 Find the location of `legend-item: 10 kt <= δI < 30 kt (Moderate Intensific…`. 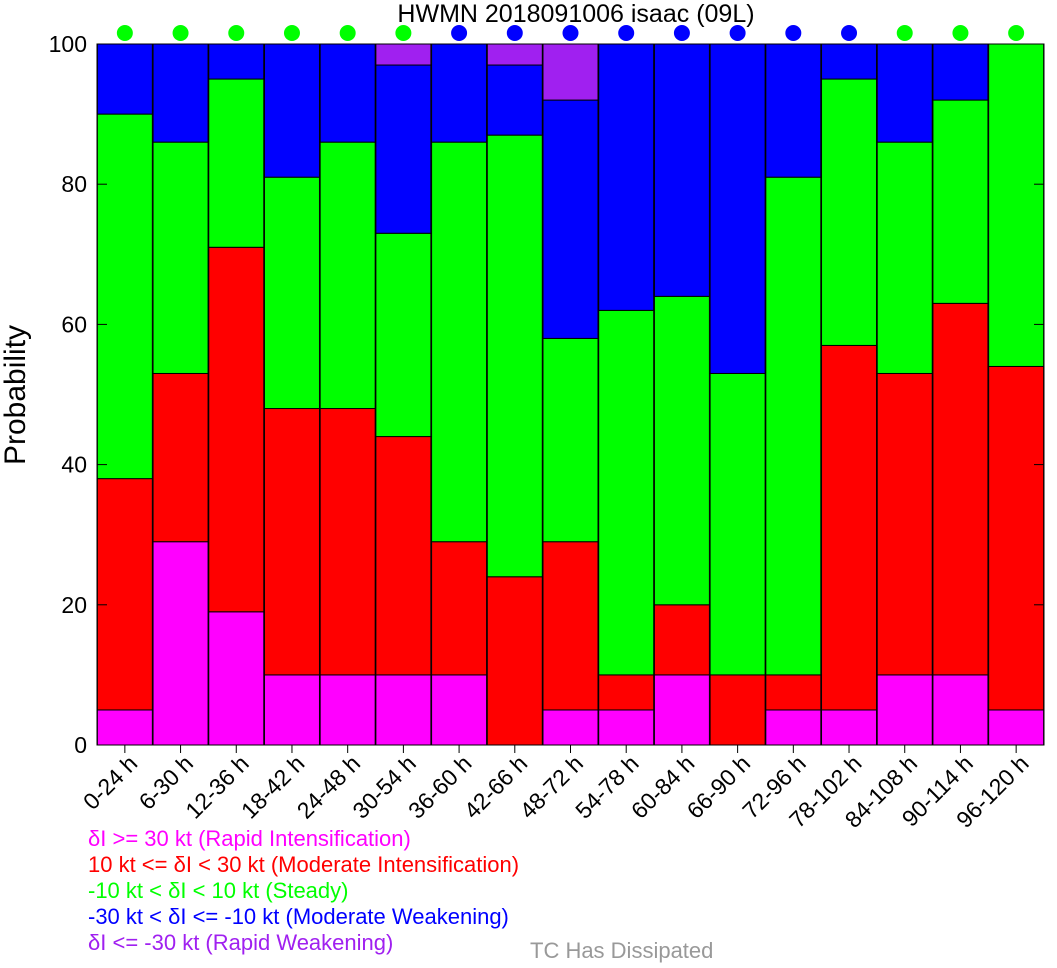

legend-item: 10 kt <= δI < 30 kt (Moderate Intensific… is located at coordinates (304, 864).